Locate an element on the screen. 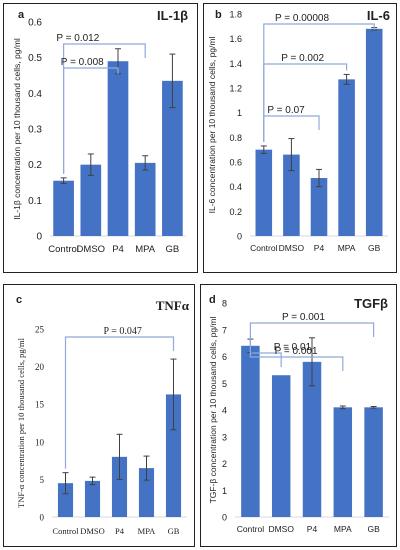 This screenshot has width=400, height=550. y-tick-label: 1.2 is located at coordinates (235, 89).